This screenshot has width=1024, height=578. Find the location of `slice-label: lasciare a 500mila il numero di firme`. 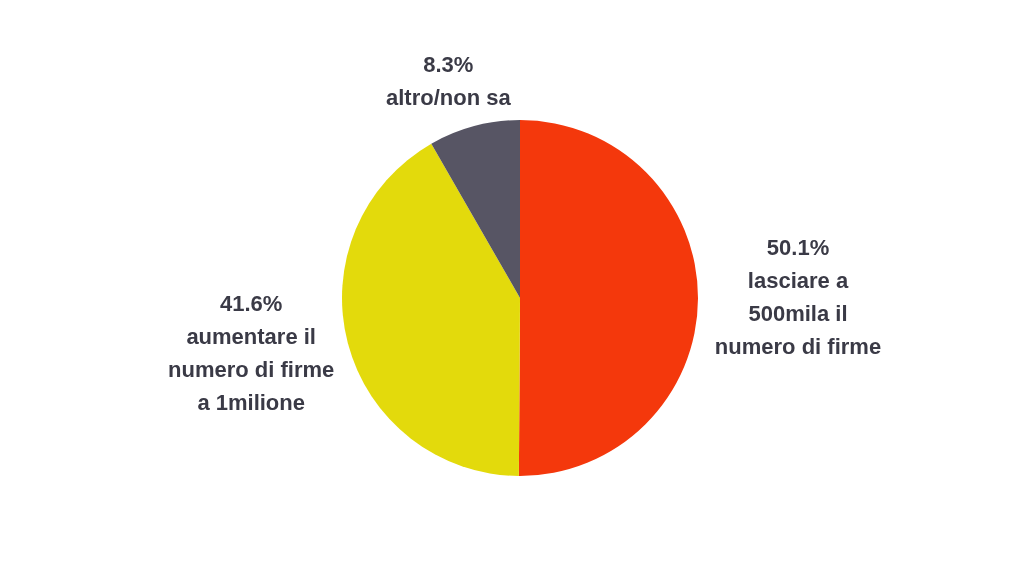

slice-label: lasciare a 500mila il numero di firme is located at coordinates (798, 314).